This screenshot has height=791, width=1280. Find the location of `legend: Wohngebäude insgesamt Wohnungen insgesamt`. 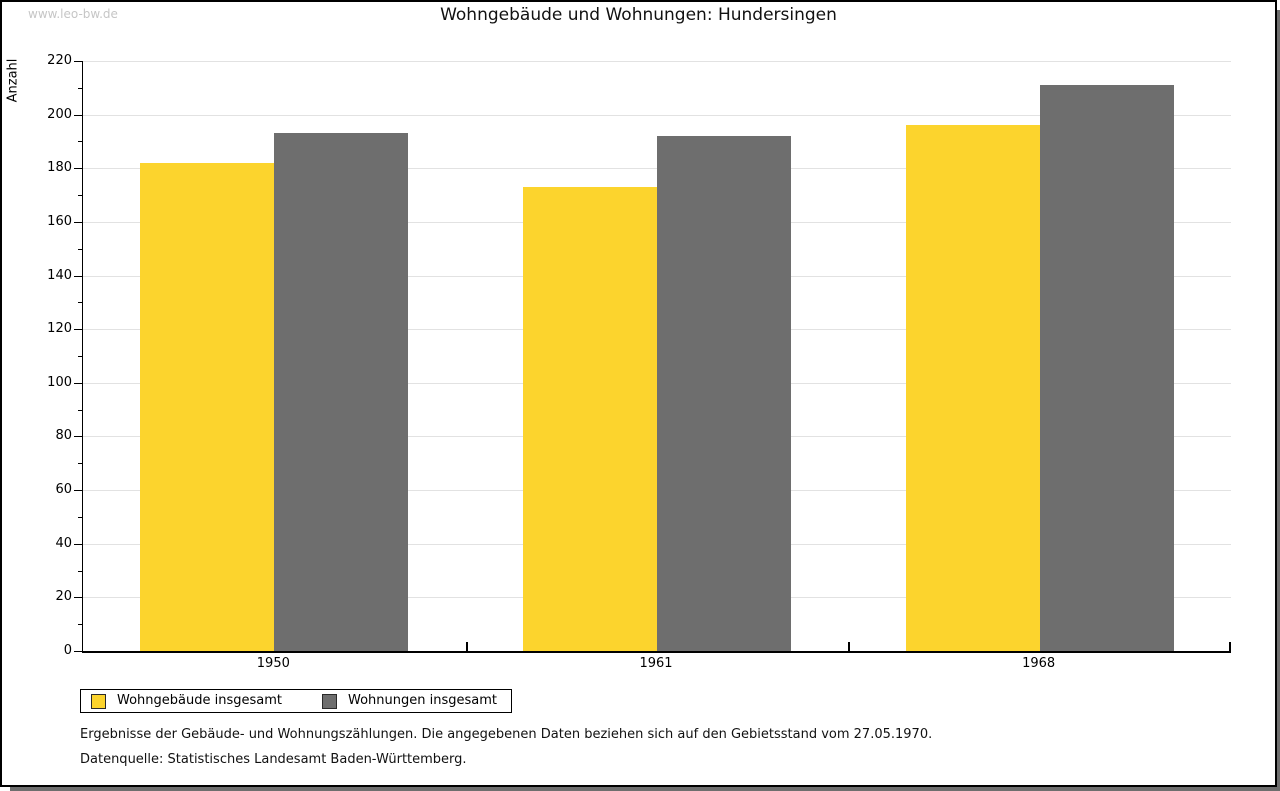

legend: Wohngebäude insgesamt Wohnungen insgesamt is located at coordinates (296, 701).